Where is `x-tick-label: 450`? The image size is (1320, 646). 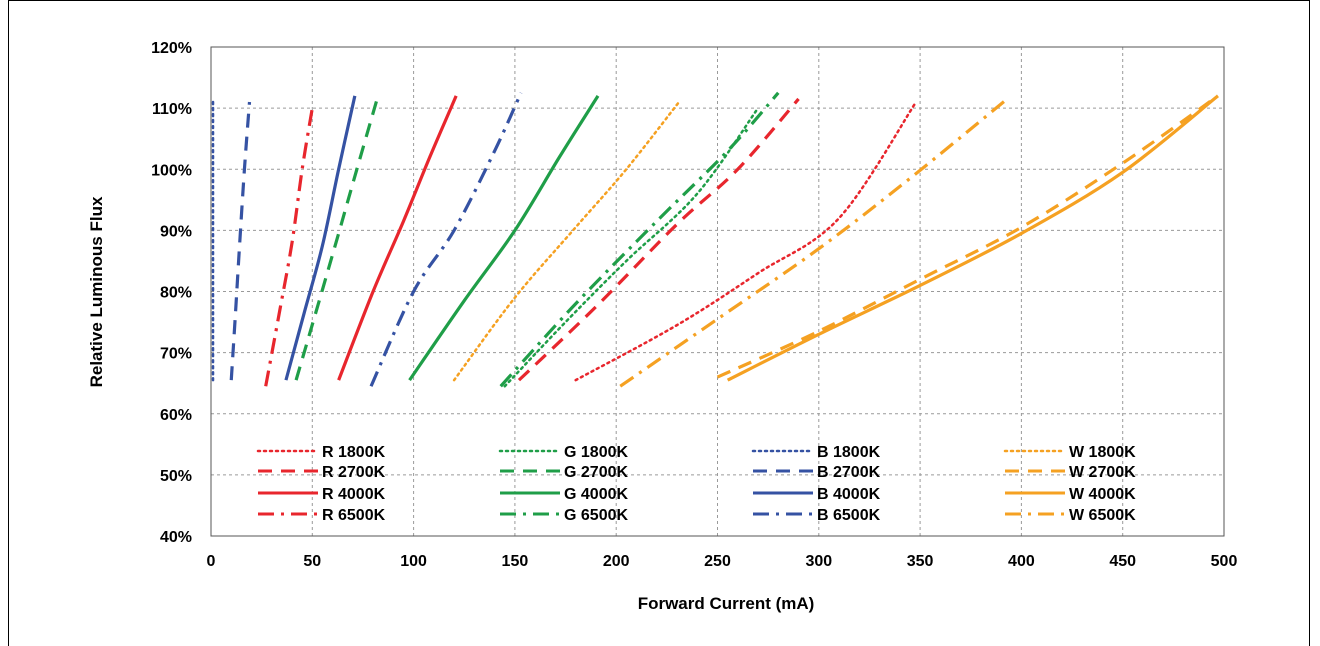
x-tick-label: 450 is located at coordinates (1122, 561).